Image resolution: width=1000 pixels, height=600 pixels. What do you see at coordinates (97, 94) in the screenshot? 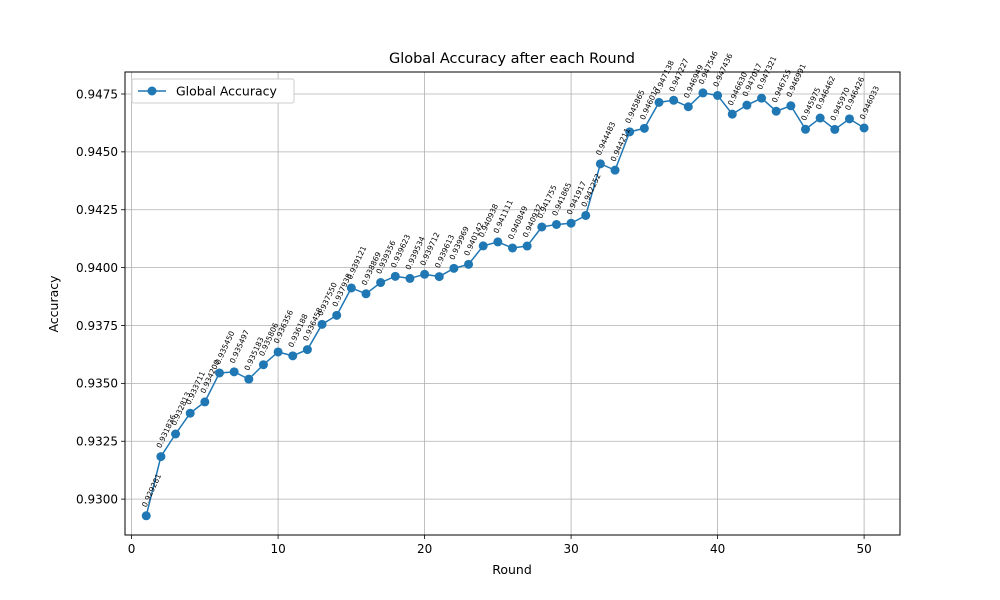
I see `y-tick-label: 0.9475` at bounding box center [97, 94].